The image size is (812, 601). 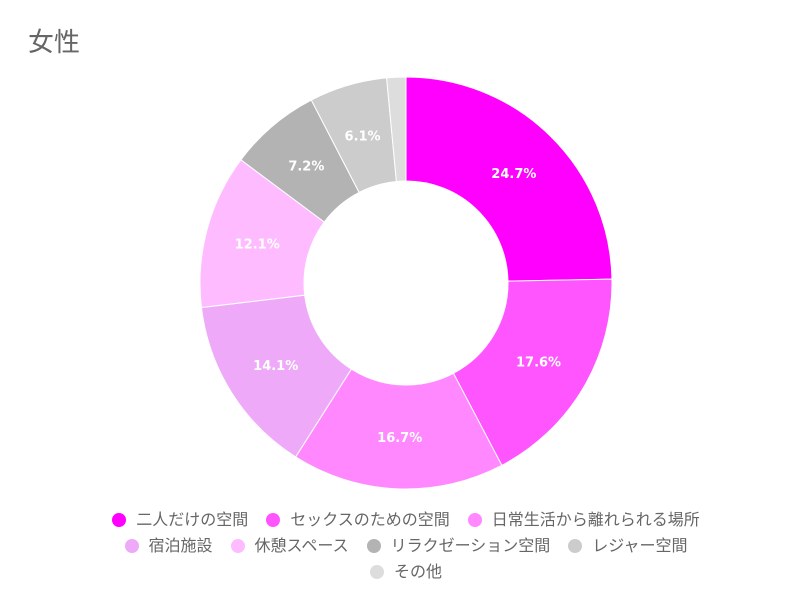 I want to click on legend-item: セックスのための空間, so click(x=358, y=520).